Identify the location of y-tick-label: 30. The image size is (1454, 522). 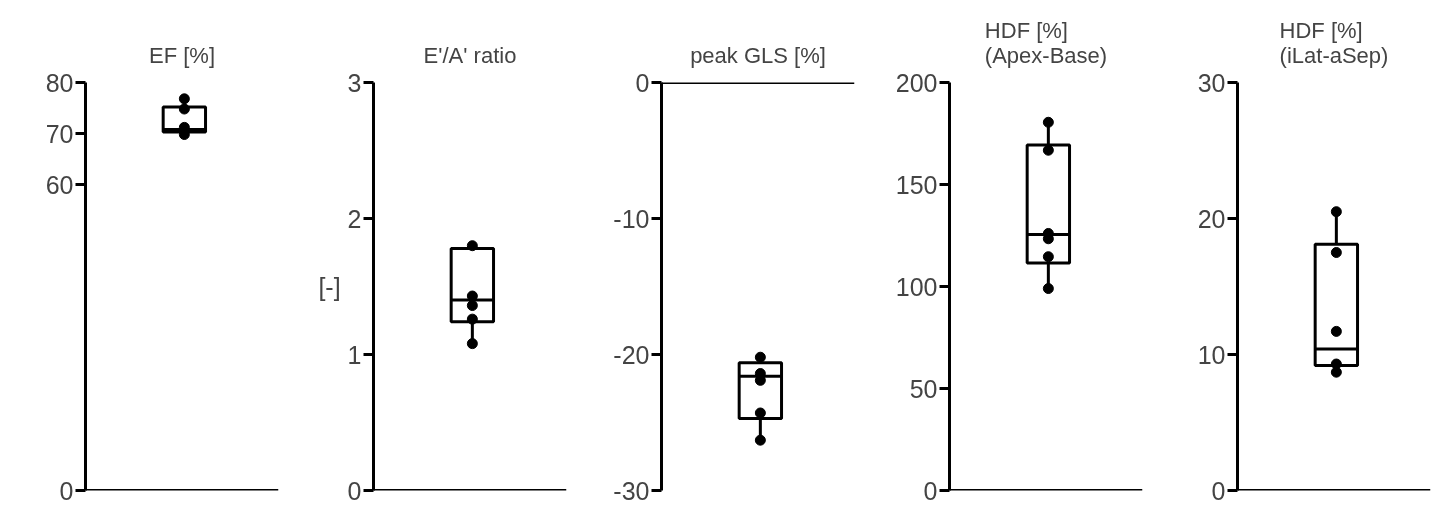
(1211, 82).